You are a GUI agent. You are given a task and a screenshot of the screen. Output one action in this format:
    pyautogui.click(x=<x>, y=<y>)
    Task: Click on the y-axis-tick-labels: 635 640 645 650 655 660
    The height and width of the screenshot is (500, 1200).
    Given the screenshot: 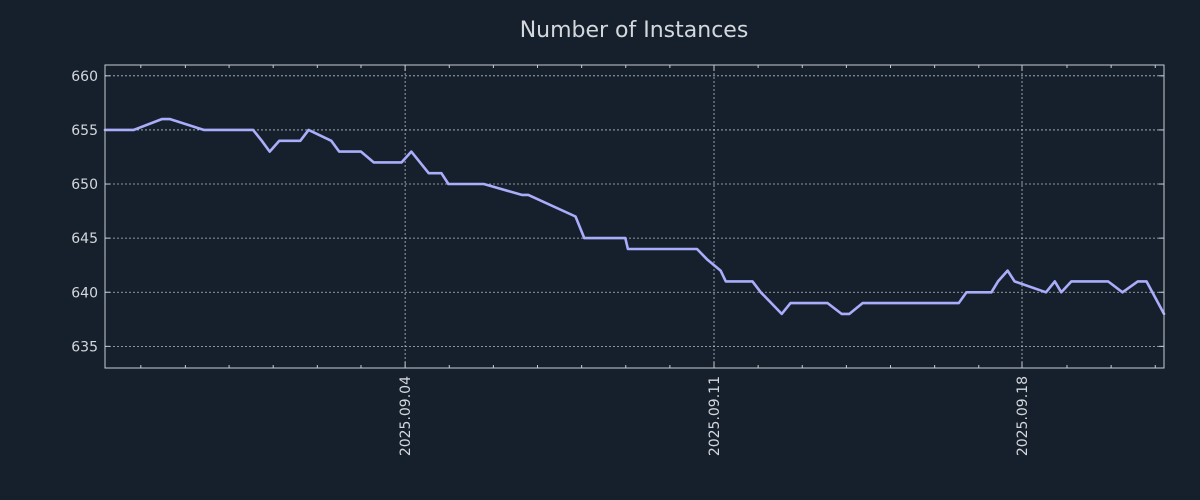 What is the action you would take?
    pyautogui.click(x=84, y=212)
    